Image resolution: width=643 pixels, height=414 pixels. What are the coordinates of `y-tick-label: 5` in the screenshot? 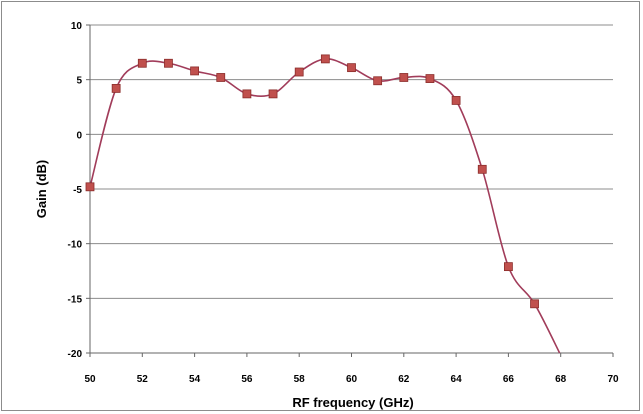 It's located at (79, 81).